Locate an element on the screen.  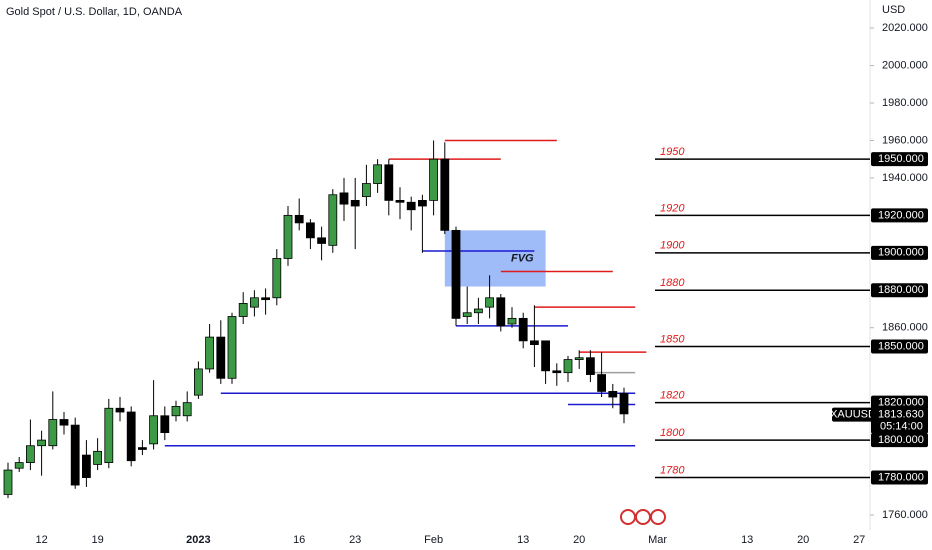
last-price-badge is located at coordinates (899, 420).